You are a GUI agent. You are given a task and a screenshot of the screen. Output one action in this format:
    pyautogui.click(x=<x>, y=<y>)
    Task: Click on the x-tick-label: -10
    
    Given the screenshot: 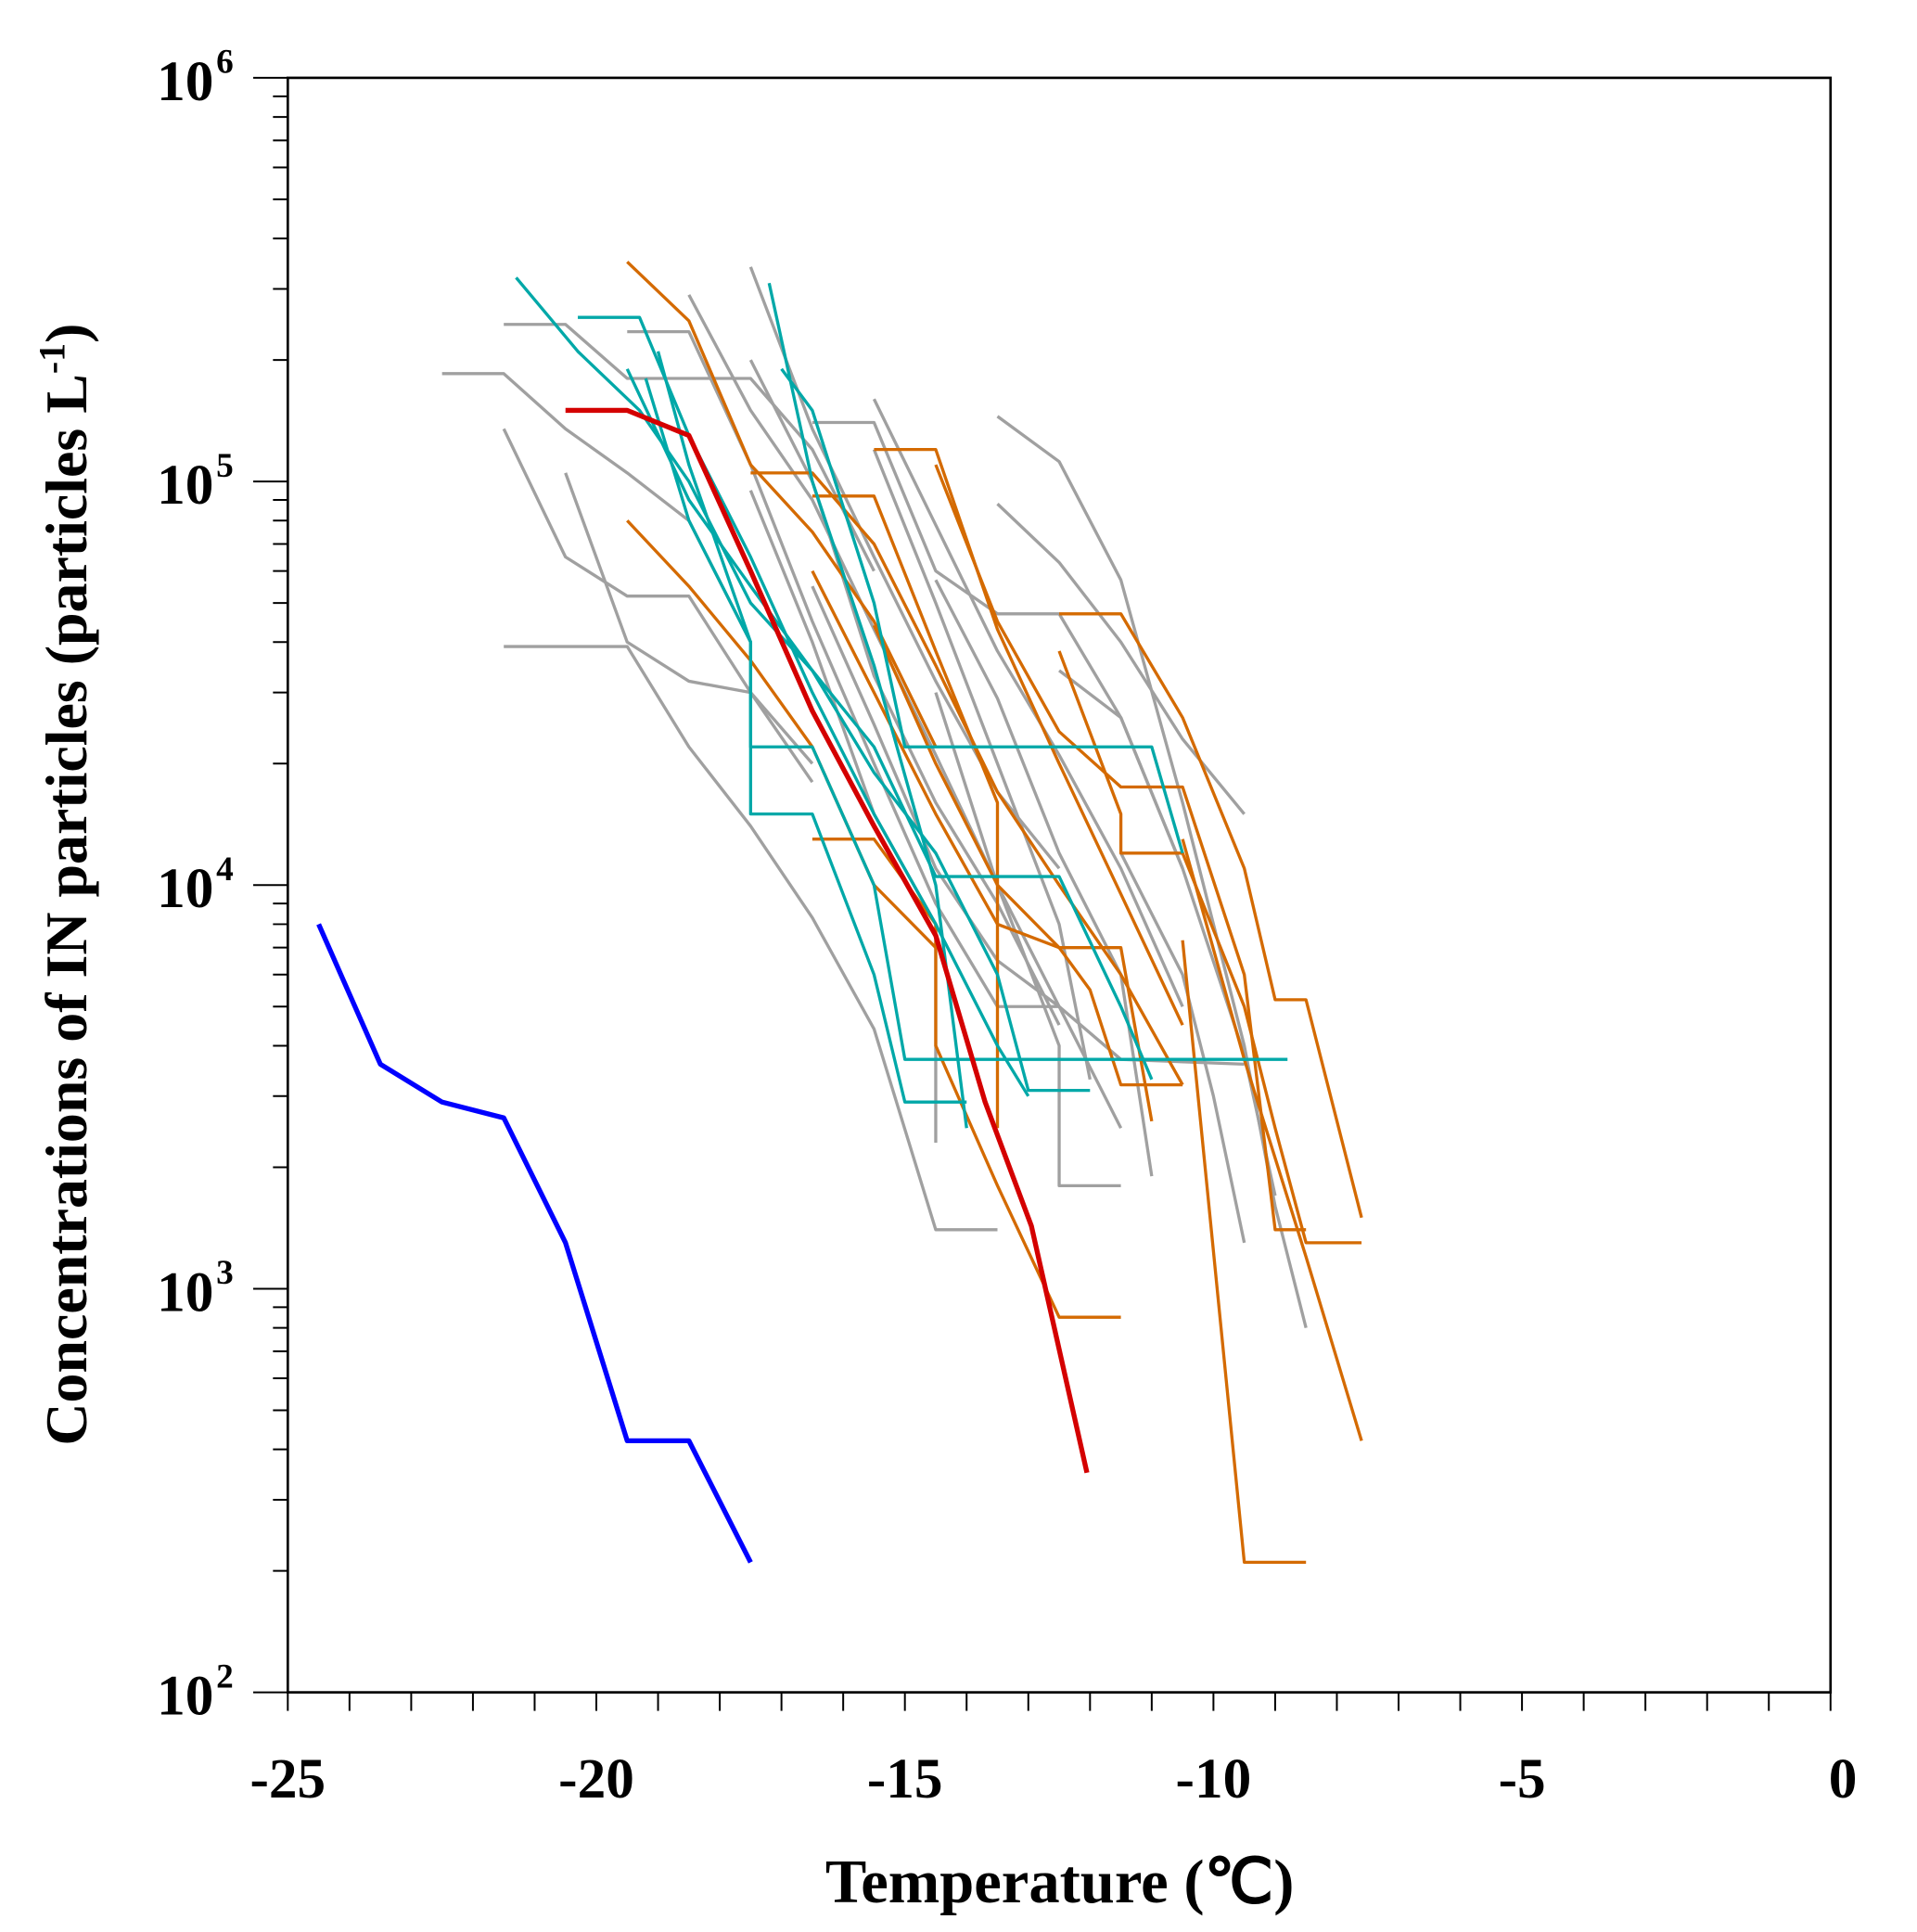 What is the action you would take?
    pyautogui.click(x=1214, y=1778)
    